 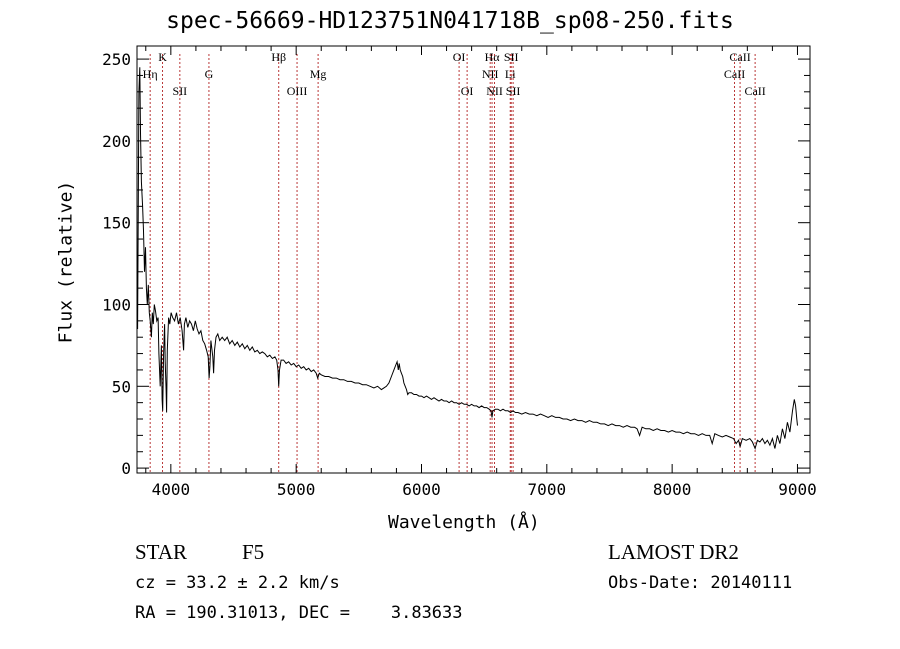 What do you see at coordinates (278, 57) in the screenshot?
I see `line-marker-label: Hβ` at bounding box center [278, 57].